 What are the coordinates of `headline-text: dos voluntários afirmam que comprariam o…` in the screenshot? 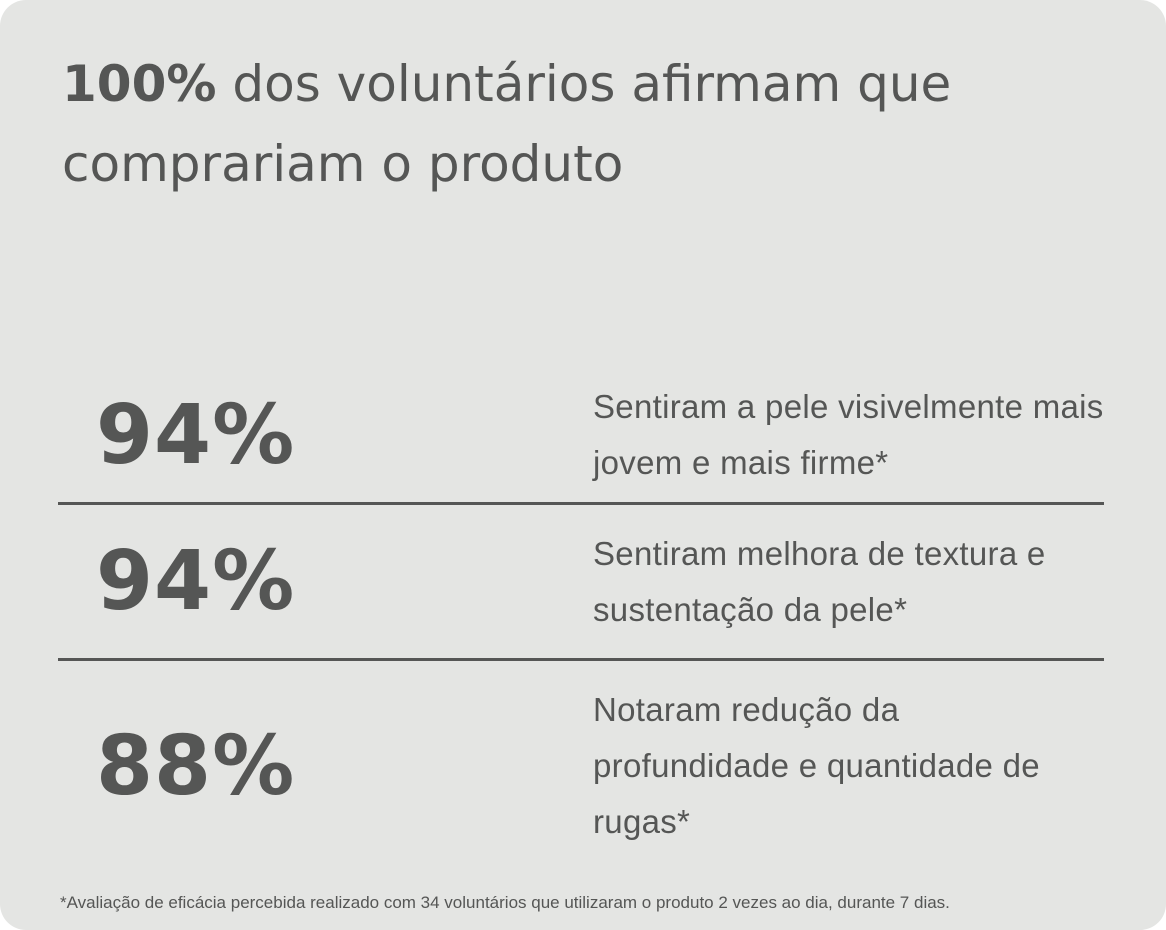 It's located at (507, 124).